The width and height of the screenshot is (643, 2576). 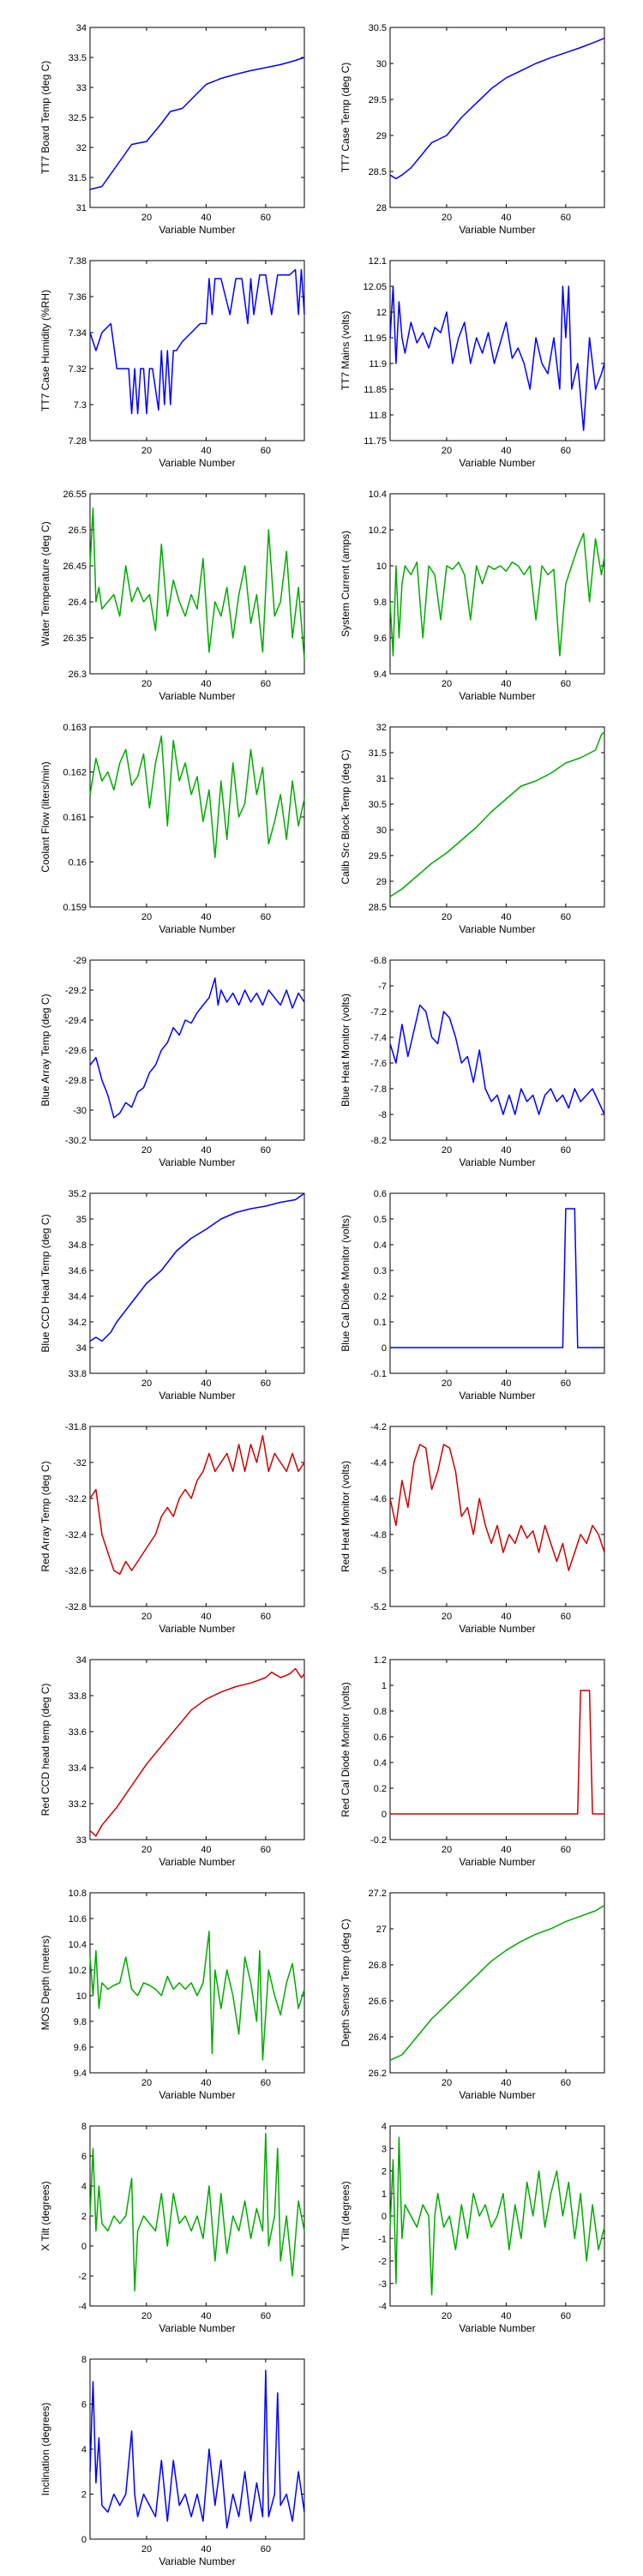 I want to click on y-tick-label: 10.4, so click(x=78, y=1945).